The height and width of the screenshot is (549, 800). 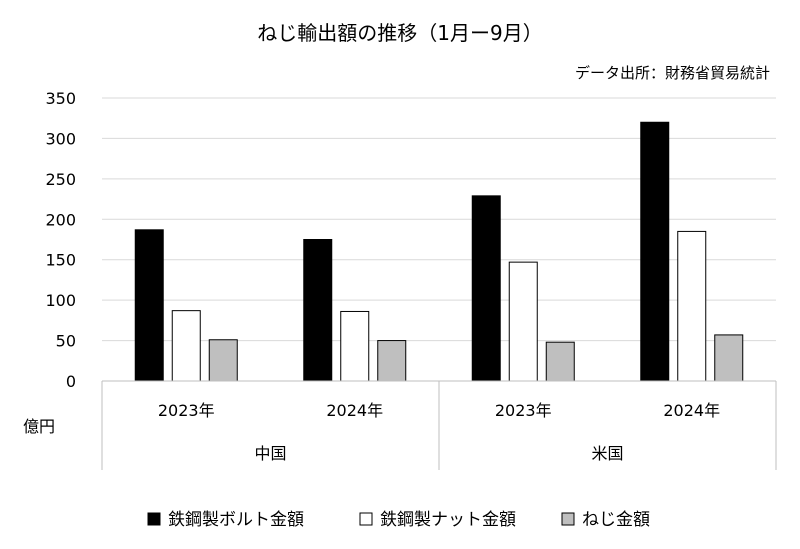 What do you see at coordinates (448, 520) in the screenshot?
I see `legend-label-2: 鉄鋼製ナット金額` at bounding box center [448, 520].